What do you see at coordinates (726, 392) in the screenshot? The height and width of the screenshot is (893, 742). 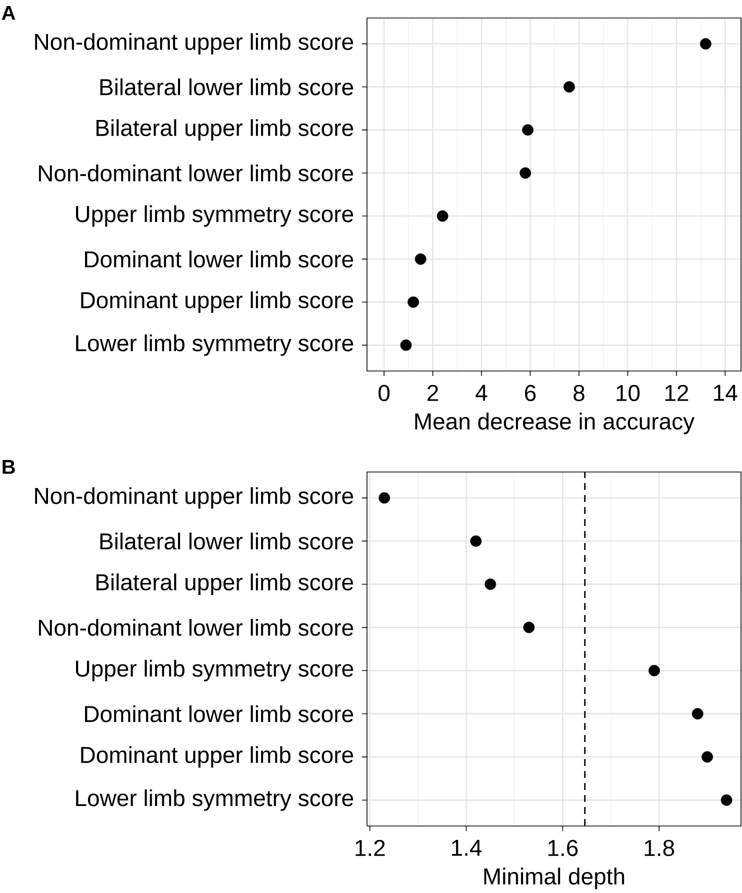 I see `x-tick-label: 14` at bounding box center [726, 392].